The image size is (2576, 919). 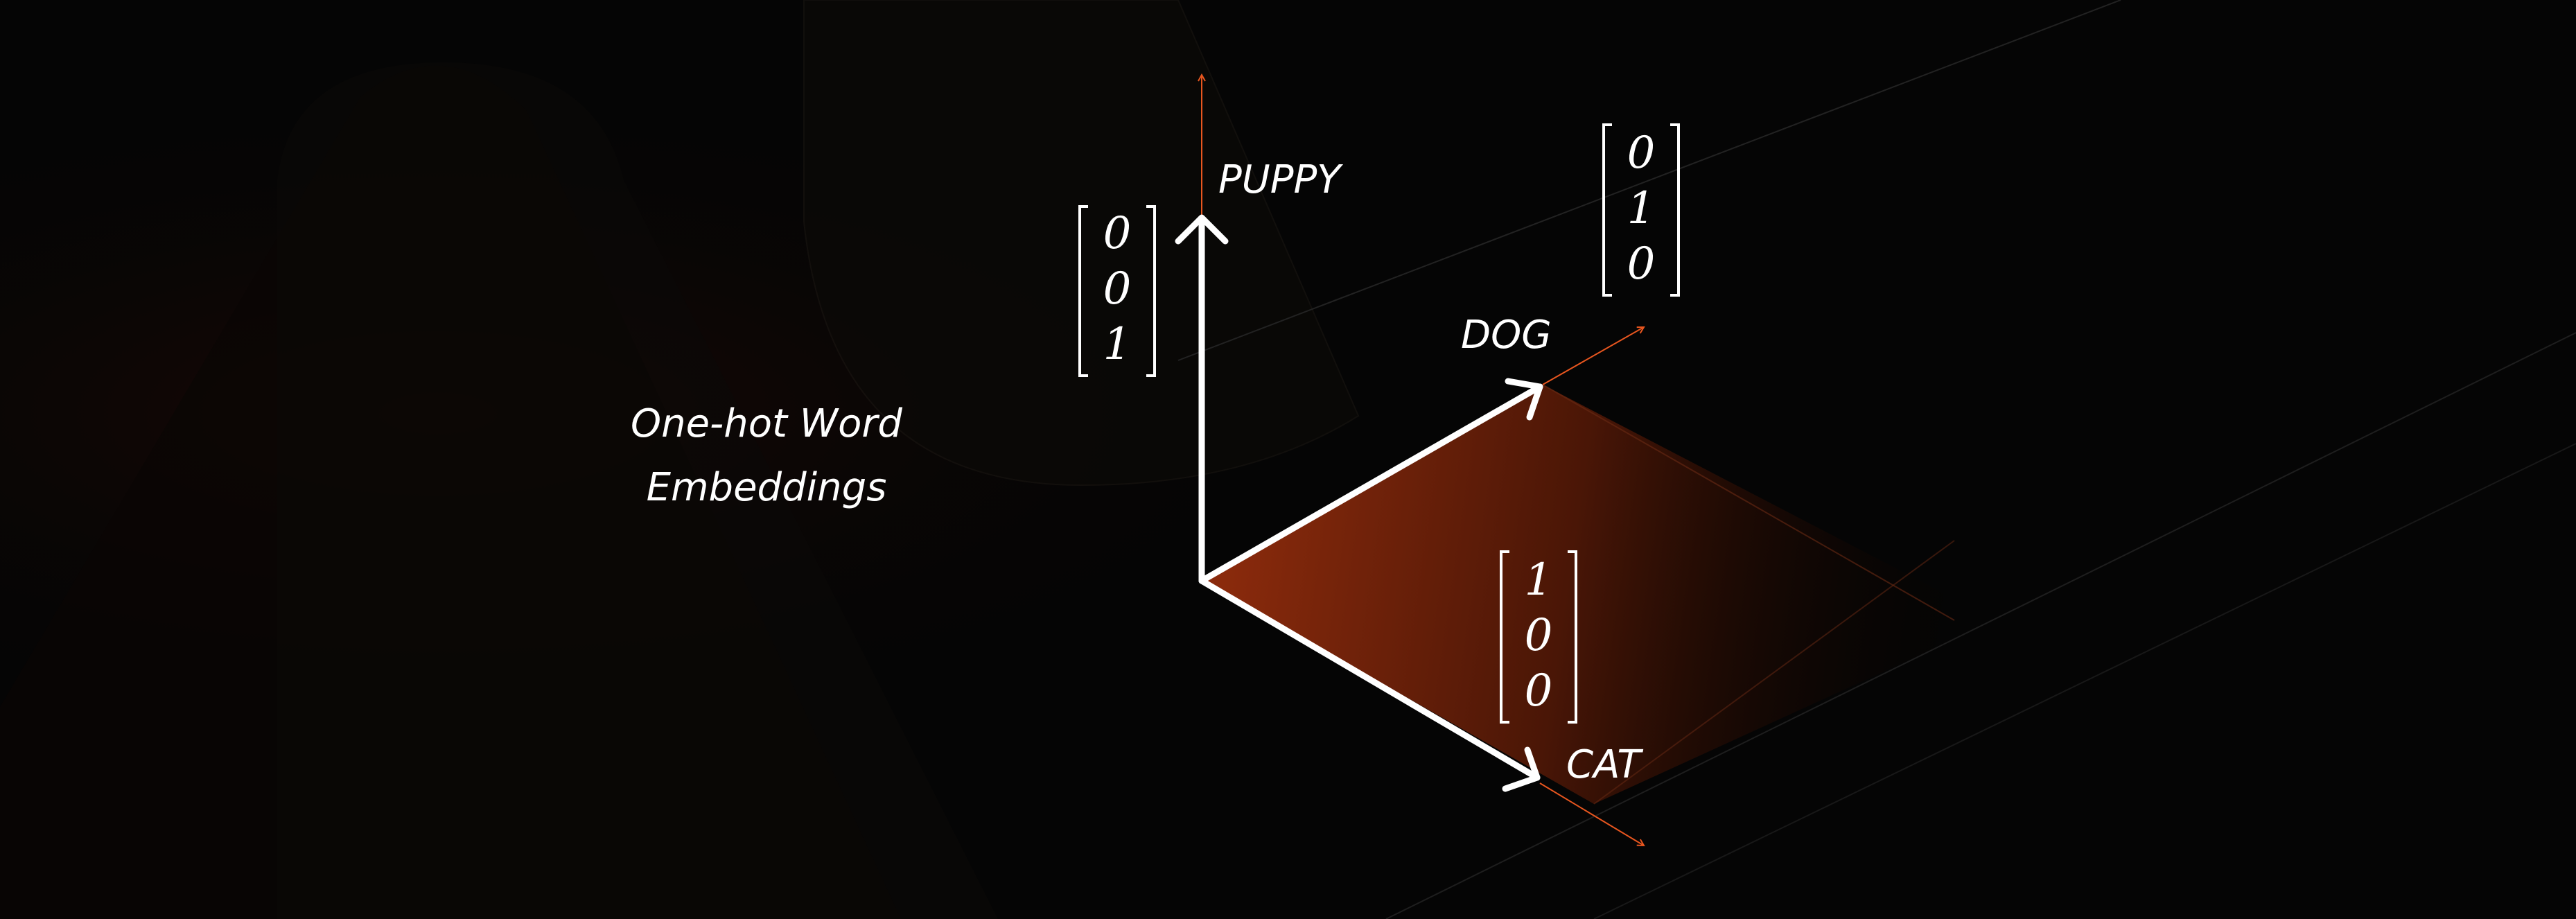 I want to click on cat-axis, so click(x=1369, y=679).